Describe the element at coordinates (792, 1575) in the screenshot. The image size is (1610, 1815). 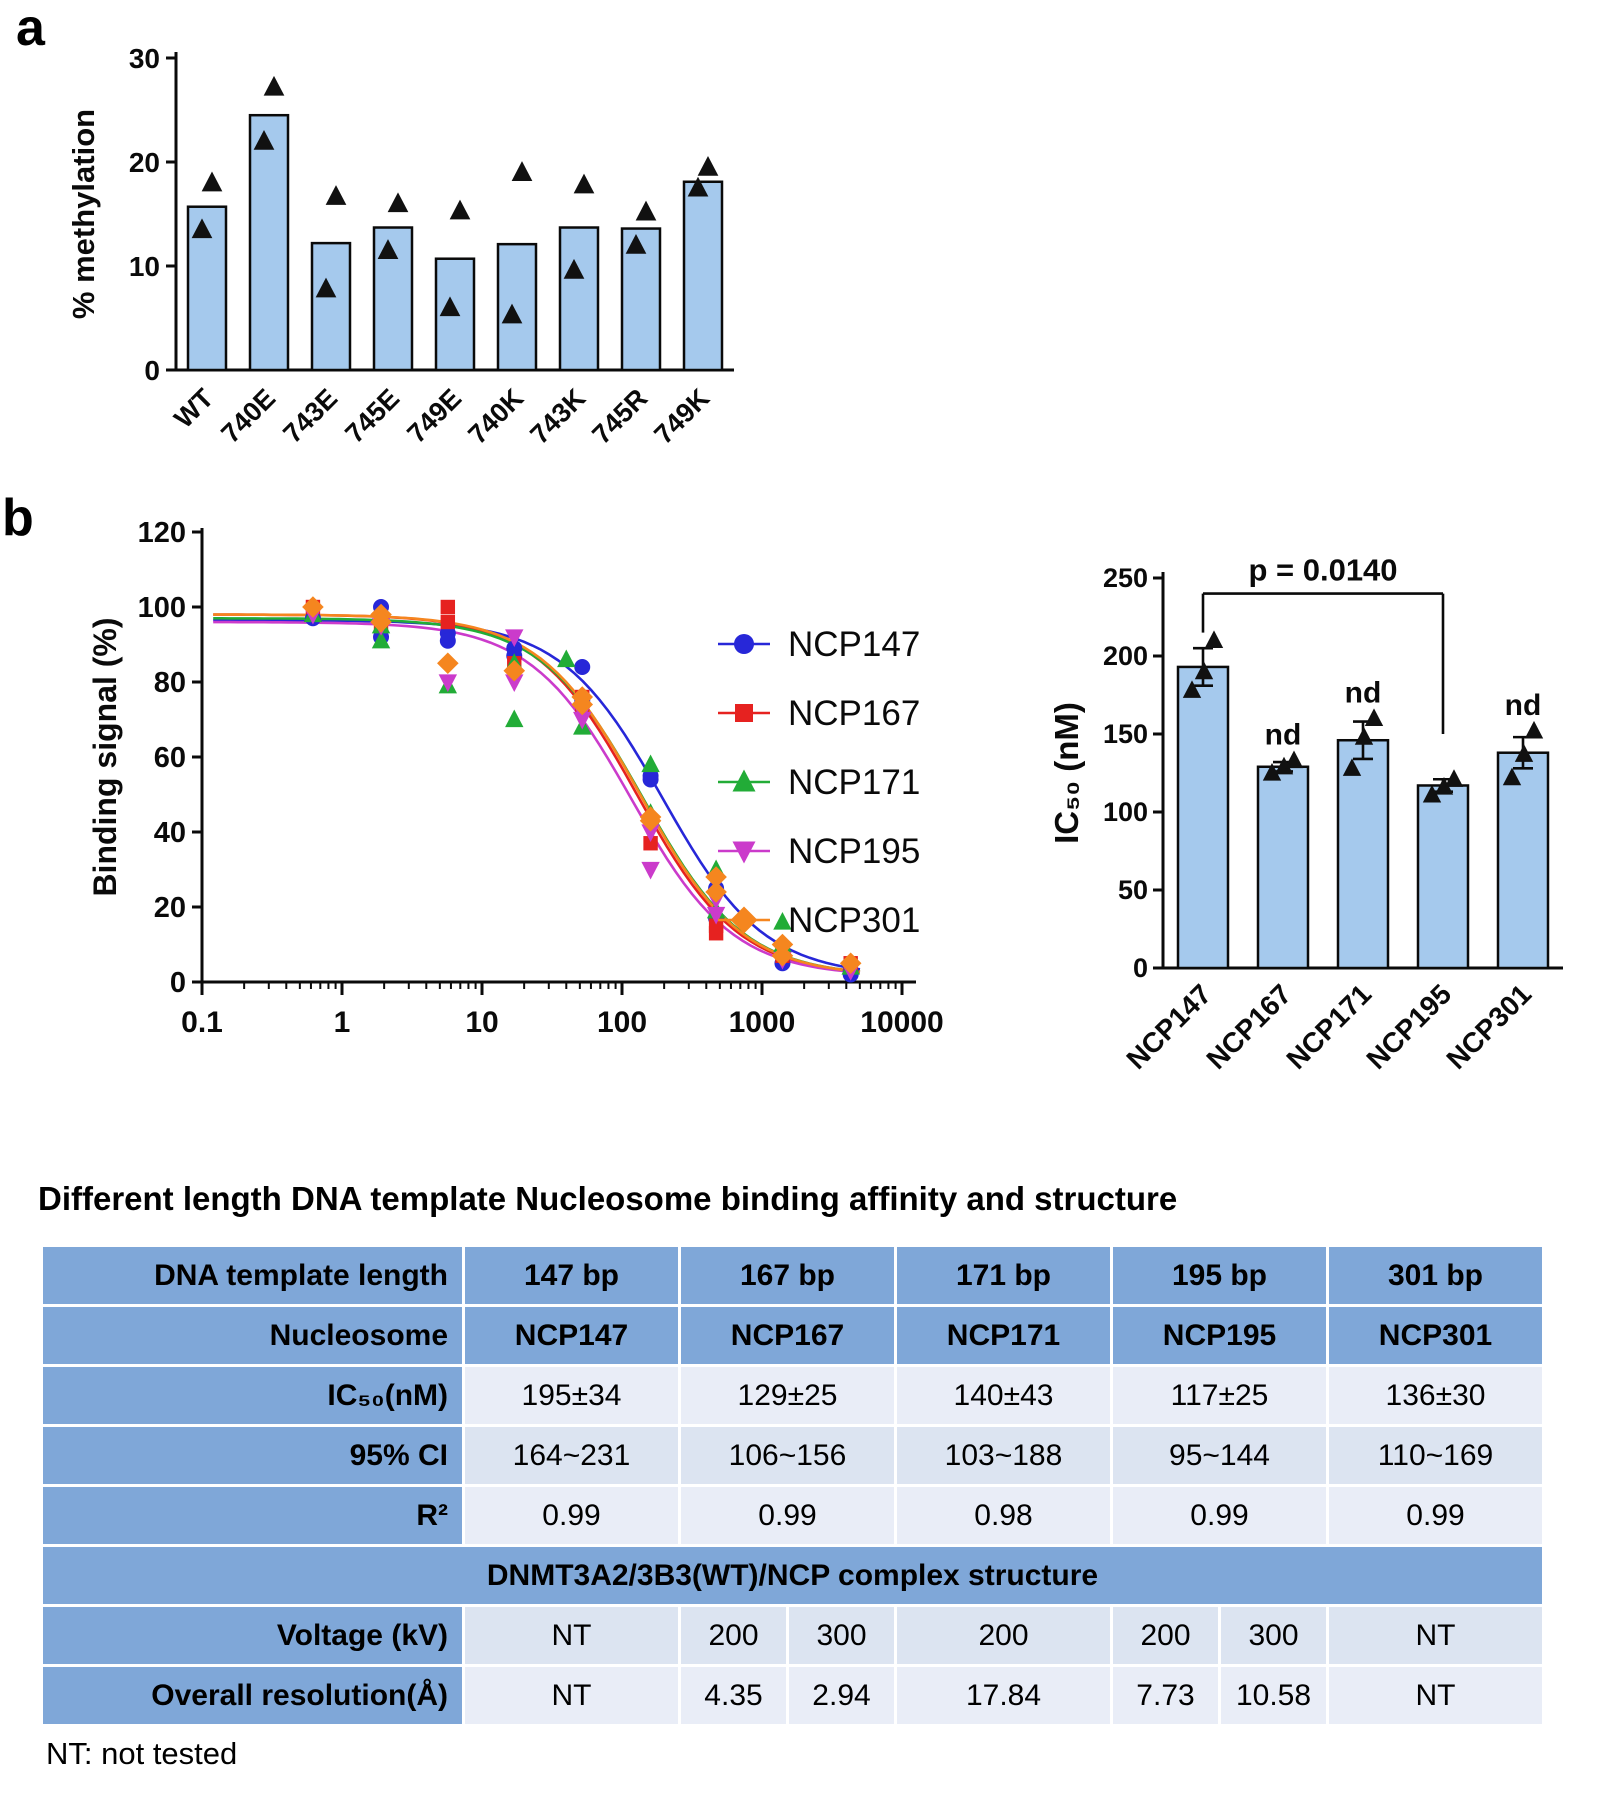
I see `table-row: DNMT3A2/3B3(WT)/NCP complex structure` at that location.